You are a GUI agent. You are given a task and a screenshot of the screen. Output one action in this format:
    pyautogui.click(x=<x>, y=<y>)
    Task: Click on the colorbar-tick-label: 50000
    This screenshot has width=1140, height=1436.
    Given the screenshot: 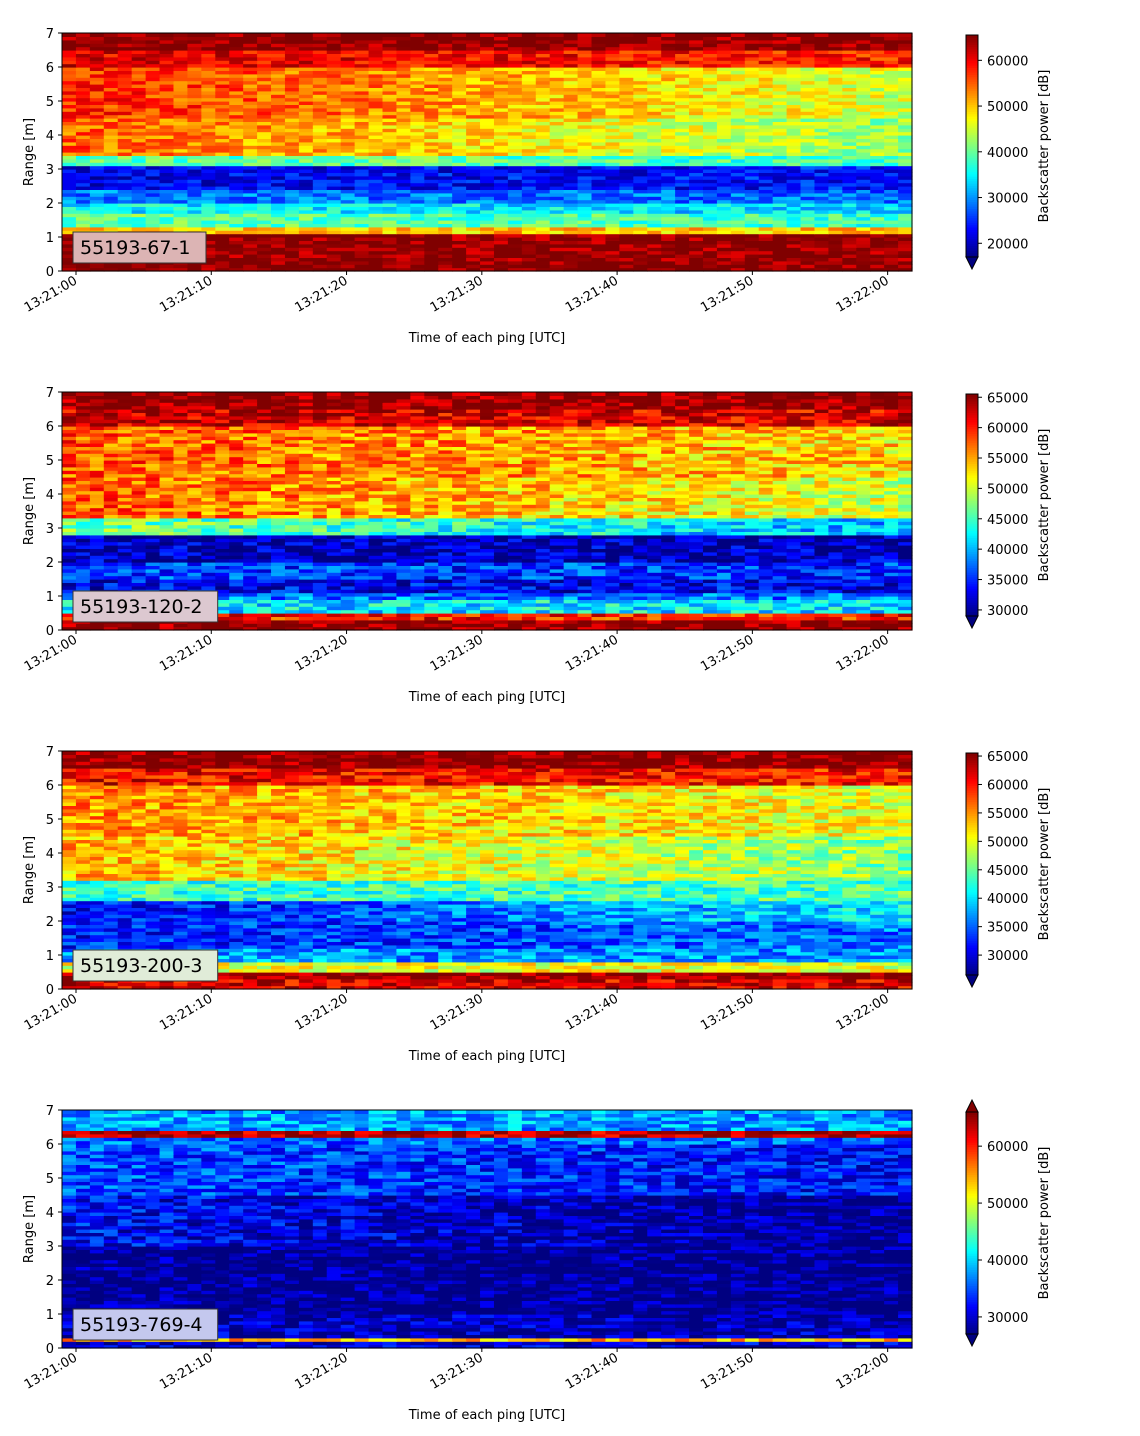 What is the action you would take?
    pyautogui.click(x=1007, y=107)
    